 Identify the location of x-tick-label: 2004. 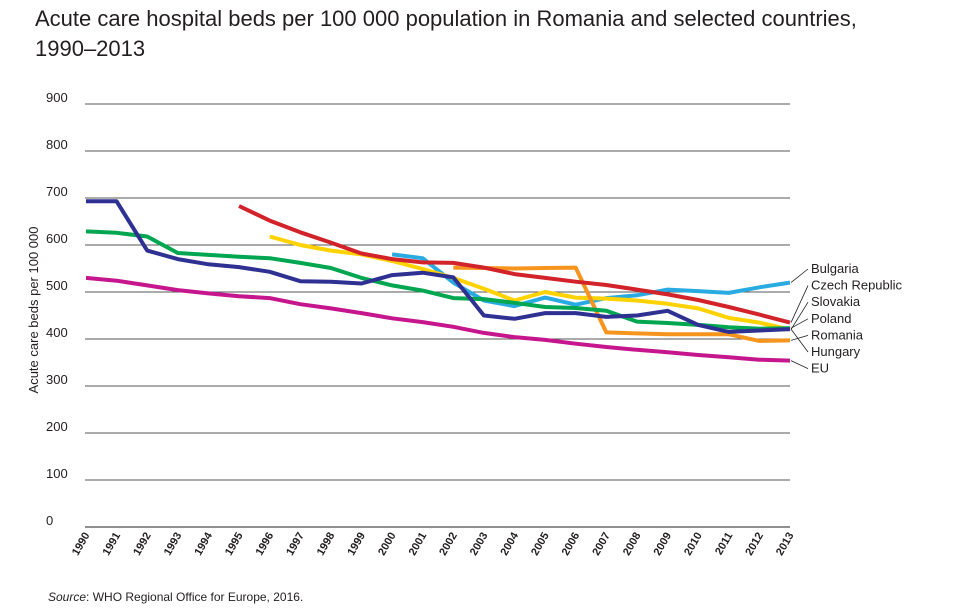
(509, 544).